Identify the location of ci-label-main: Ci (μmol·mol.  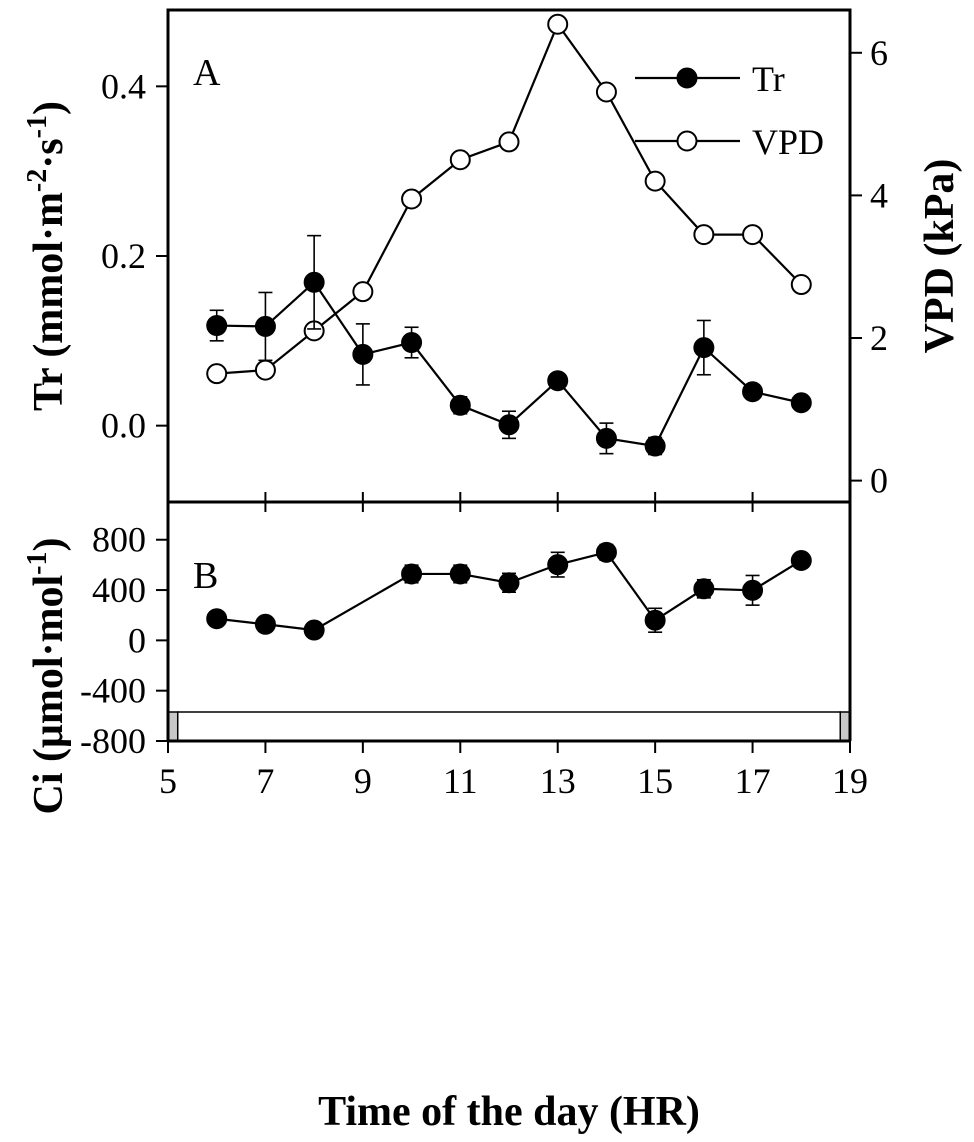
(49, 695).